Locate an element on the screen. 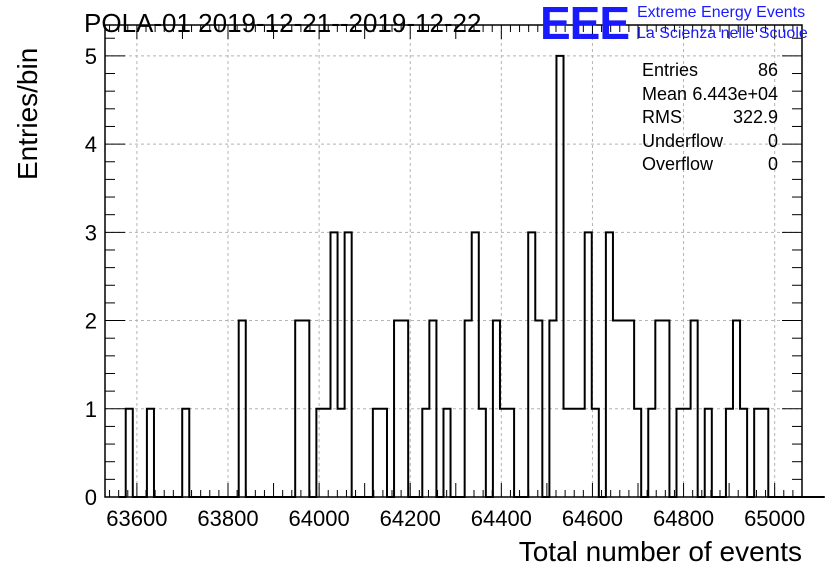 This screenshot has height=572, width=836. stat-name: Mean is located at coordinates (665, 93).